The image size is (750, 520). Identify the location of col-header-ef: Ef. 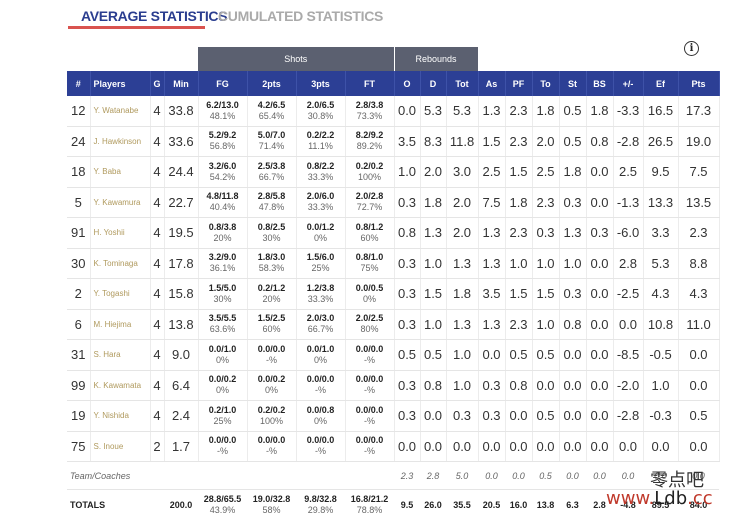
(660, 83).